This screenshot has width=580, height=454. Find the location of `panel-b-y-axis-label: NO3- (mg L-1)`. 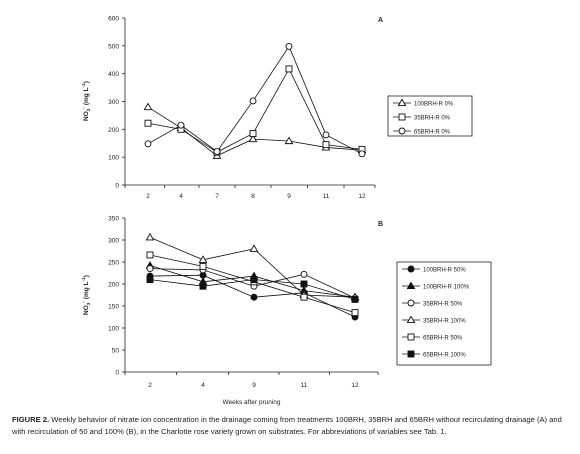

panel-b-y-axis-label: NO3- (mg L-1) is located at coordinates (86, 295).